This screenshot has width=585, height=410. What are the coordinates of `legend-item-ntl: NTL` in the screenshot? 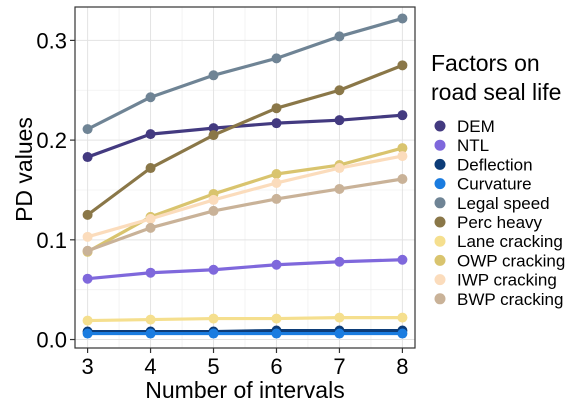 It's located at (461, 145).